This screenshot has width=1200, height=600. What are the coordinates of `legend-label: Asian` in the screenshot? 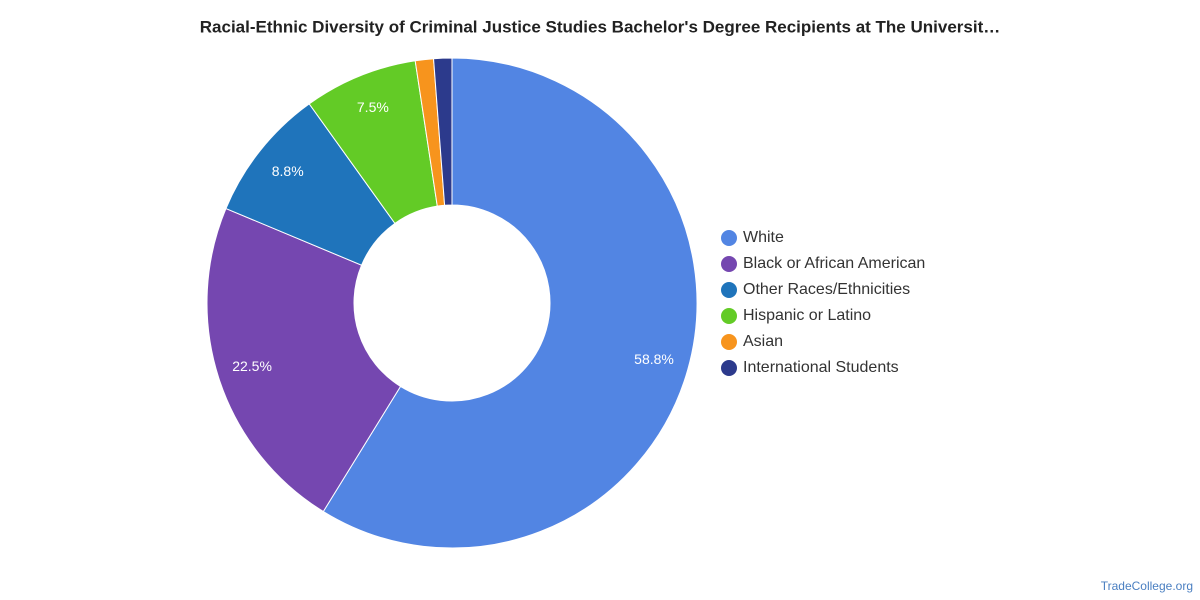 It's located at (763, 341).